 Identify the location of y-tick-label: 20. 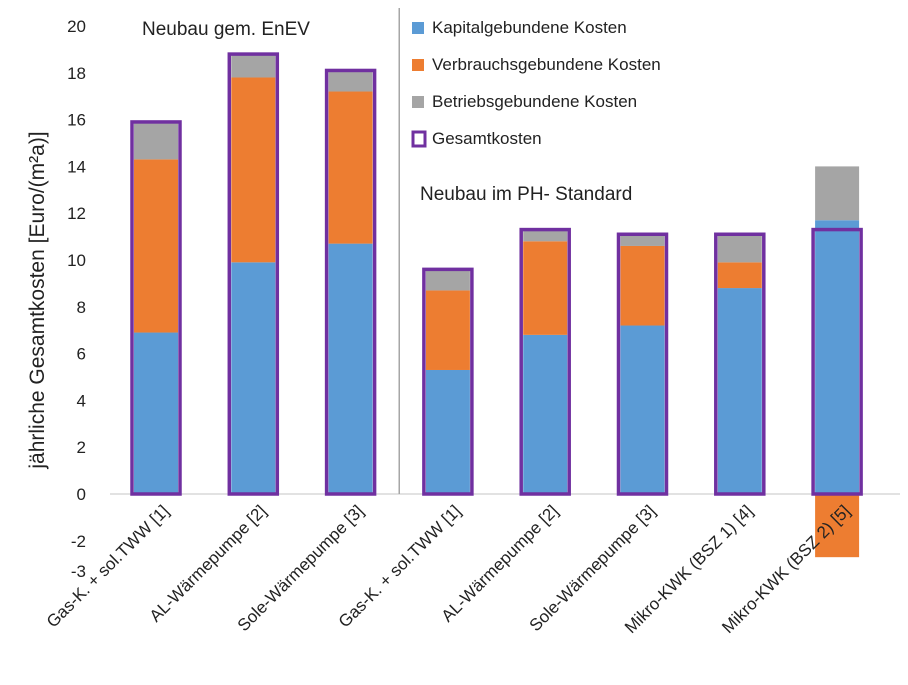
(76, 26).